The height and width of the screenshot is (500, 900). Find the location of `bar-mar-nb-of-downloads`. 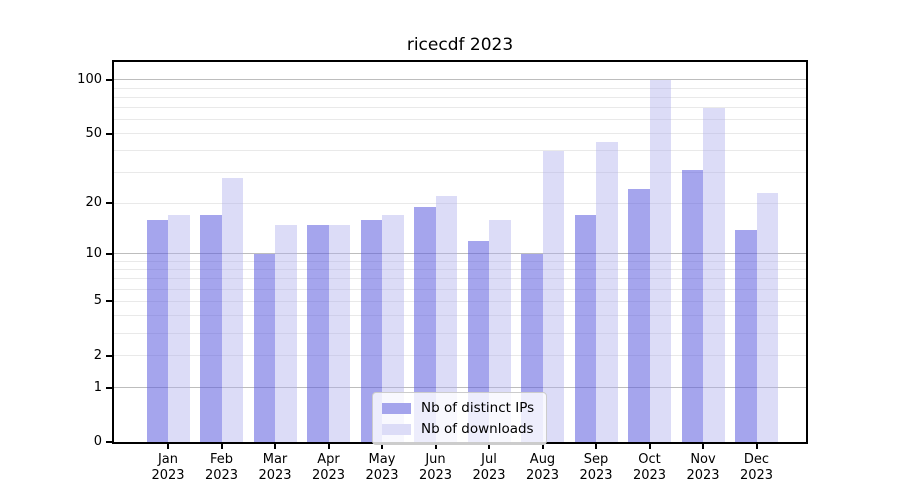

bar-mar-nb-of-downloads is located at coordinates (286, 333).